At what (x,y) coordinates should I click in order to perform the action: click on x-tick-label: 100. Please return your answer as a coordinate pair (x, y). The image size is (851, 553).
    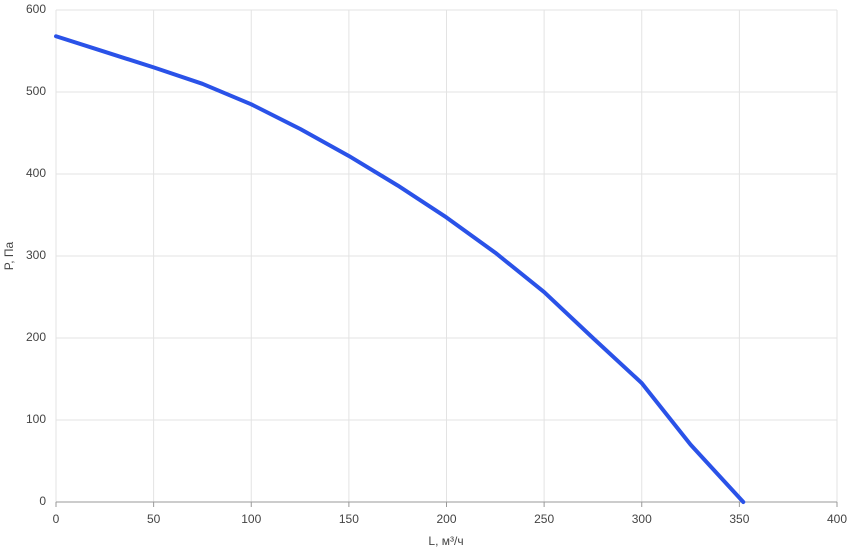
    Looking at the image, I should click on (251, 519).